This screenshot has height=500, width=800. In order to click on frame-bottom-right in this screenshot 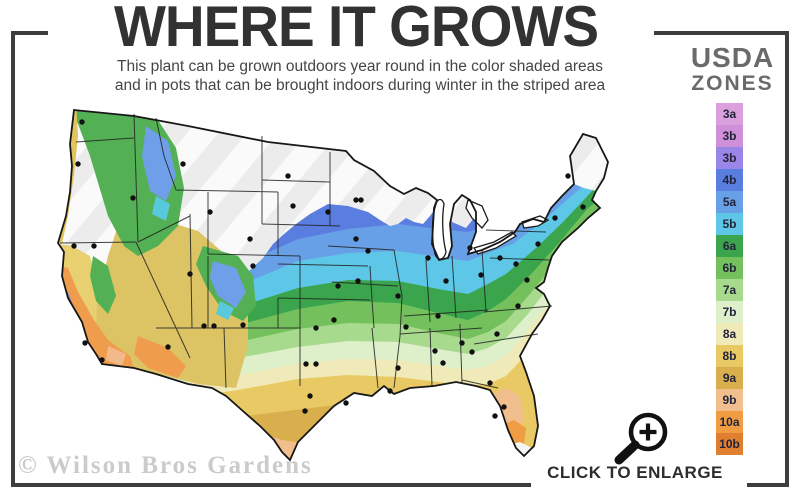, I will do `click(768, 485)`.